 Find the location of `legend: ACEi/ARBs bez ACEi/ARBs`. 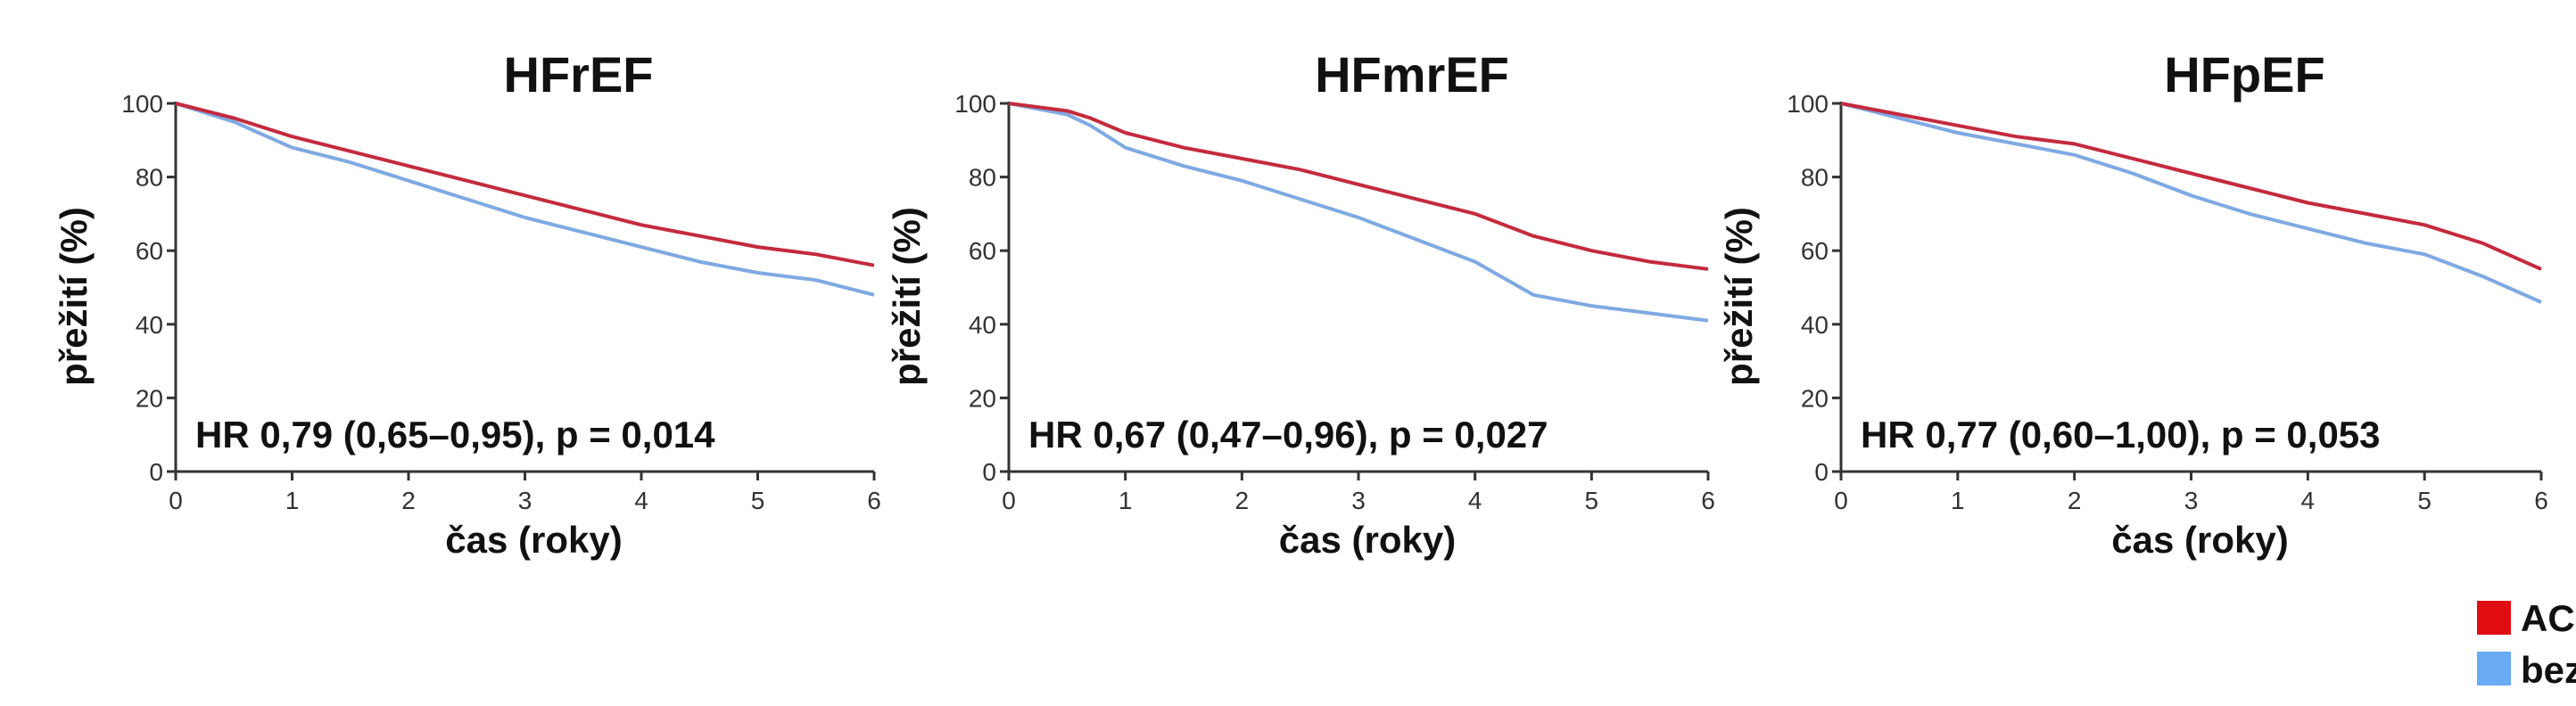

legend: ACEi/ARBs bez ACEi/ARBs is located at coordinates (2527, 644).